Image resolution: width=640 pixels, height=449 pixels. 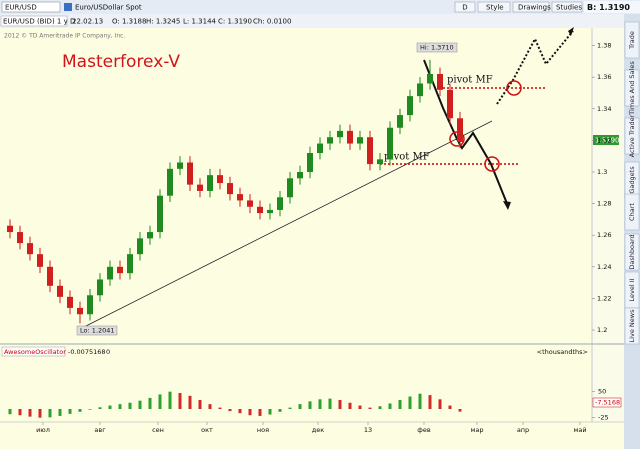 What do you see at coordinates (604, 77) in the screenshot?
I see `y-tick-label: 1.36` at bounding box center [604, 77].